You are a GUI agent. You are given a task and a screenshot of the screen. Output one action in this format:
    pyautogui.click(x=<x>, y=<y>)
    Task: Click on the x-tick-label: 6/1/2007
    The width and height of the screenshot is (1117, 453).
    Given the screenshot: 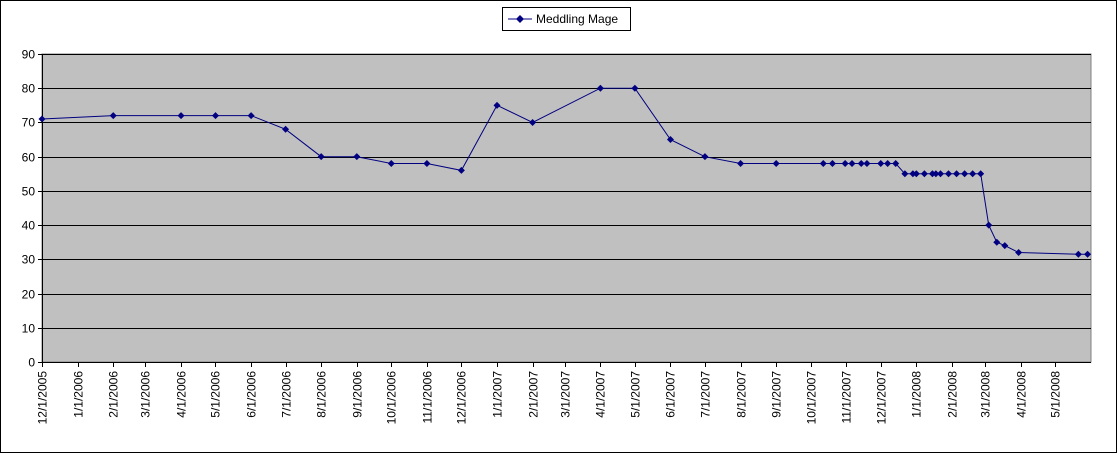 What is the action you would take?
    pyautogui.click(x=671, y=394)
    